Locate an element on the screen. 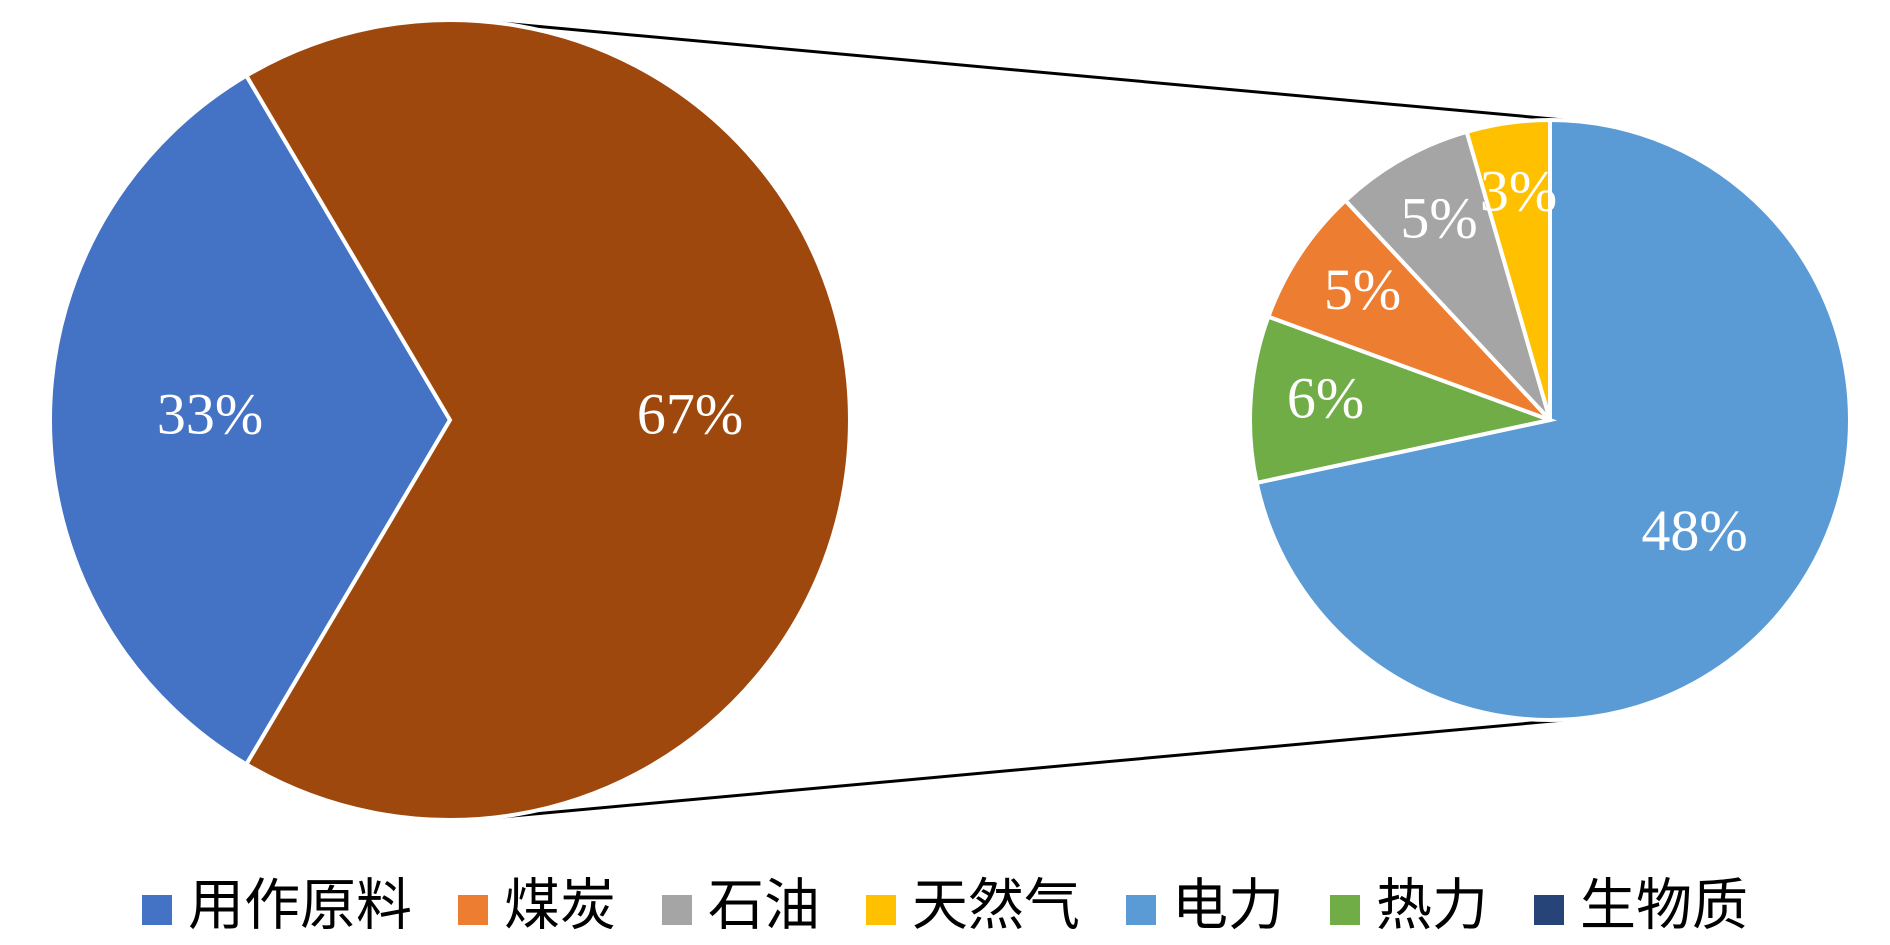 The image size is (1890, 945). secondary-pie-label-3: 5% is located at coordinates (1438, 218).